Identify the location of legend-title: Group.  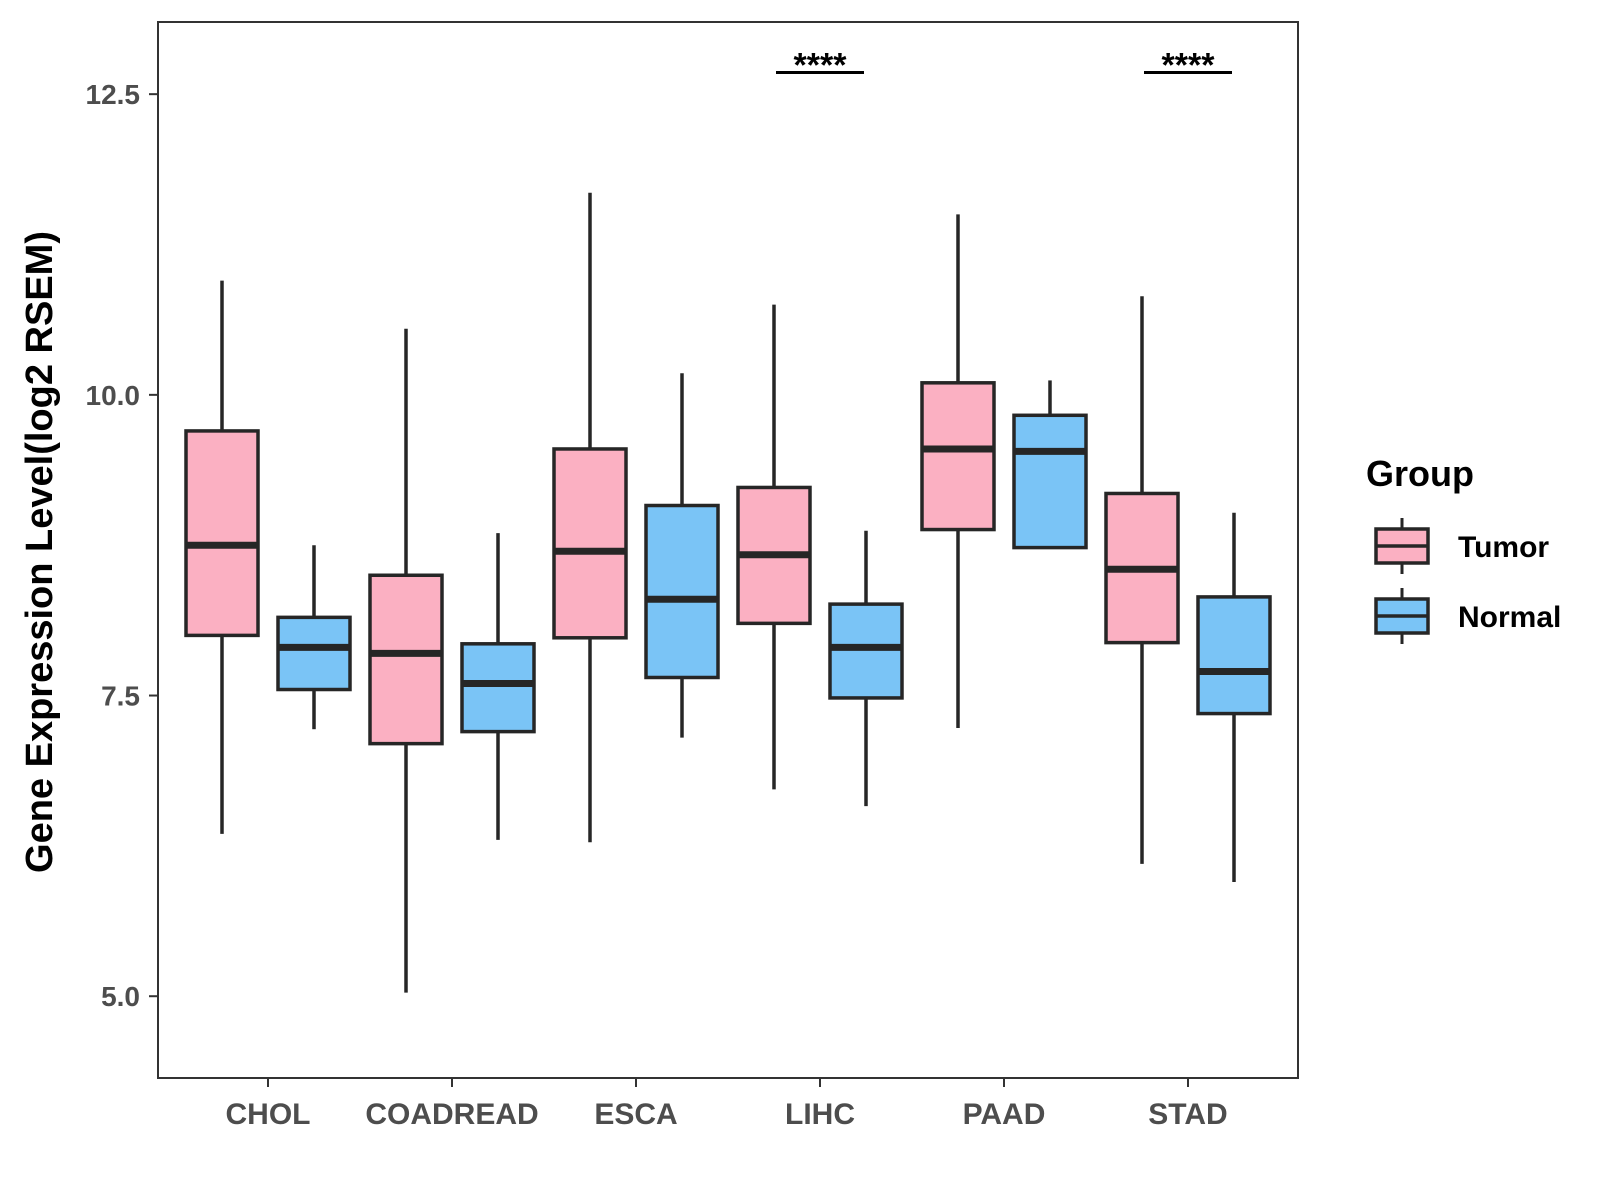
(1420, 473).